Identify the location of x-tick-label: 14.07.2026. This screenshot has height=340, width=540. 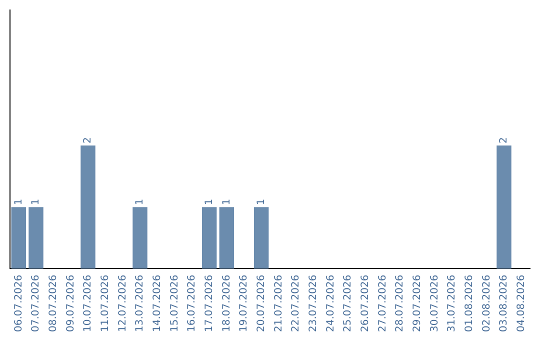
(157, 303).